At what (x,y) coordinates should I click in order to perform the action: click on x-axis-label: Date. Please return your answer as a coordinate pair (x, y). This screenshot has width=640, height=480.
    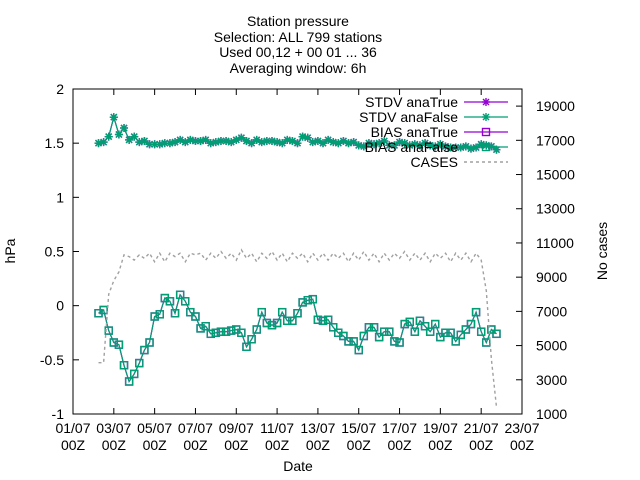
    Looking at the image, I should click on (298, 466).